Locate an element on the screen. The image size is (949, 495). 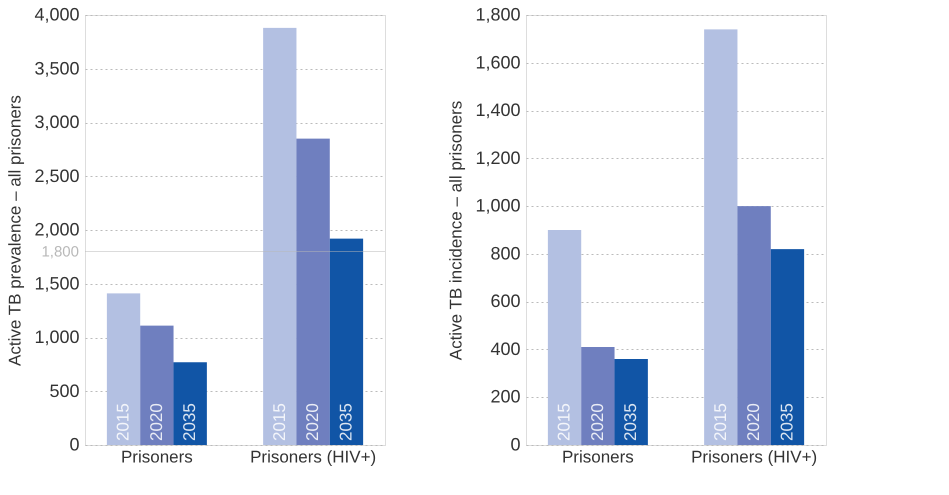
y-tick-label: 2,500 is located at coordinates (57, 176).